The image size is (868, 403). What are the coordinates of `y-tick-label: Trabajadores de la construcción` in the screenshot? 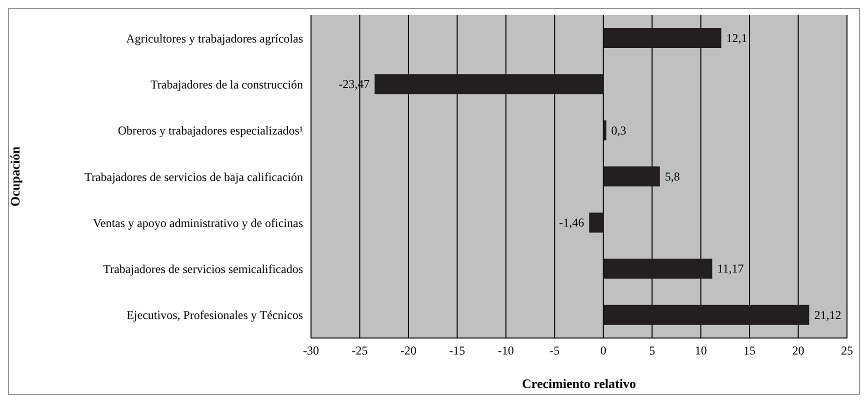 It's located at (226, 84).